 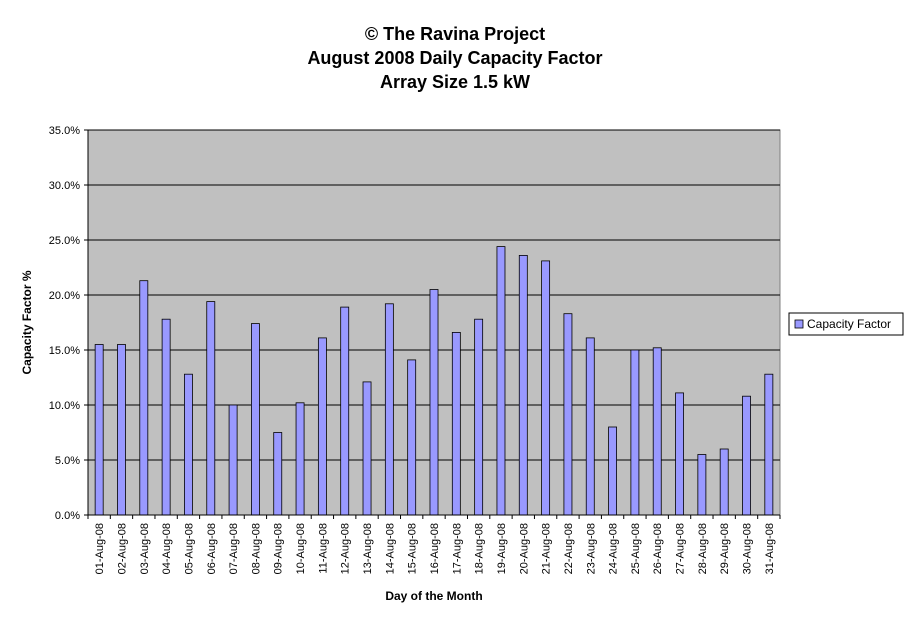 I want to click on y-tick-label: 30.0%, so click(x=64, y=186).